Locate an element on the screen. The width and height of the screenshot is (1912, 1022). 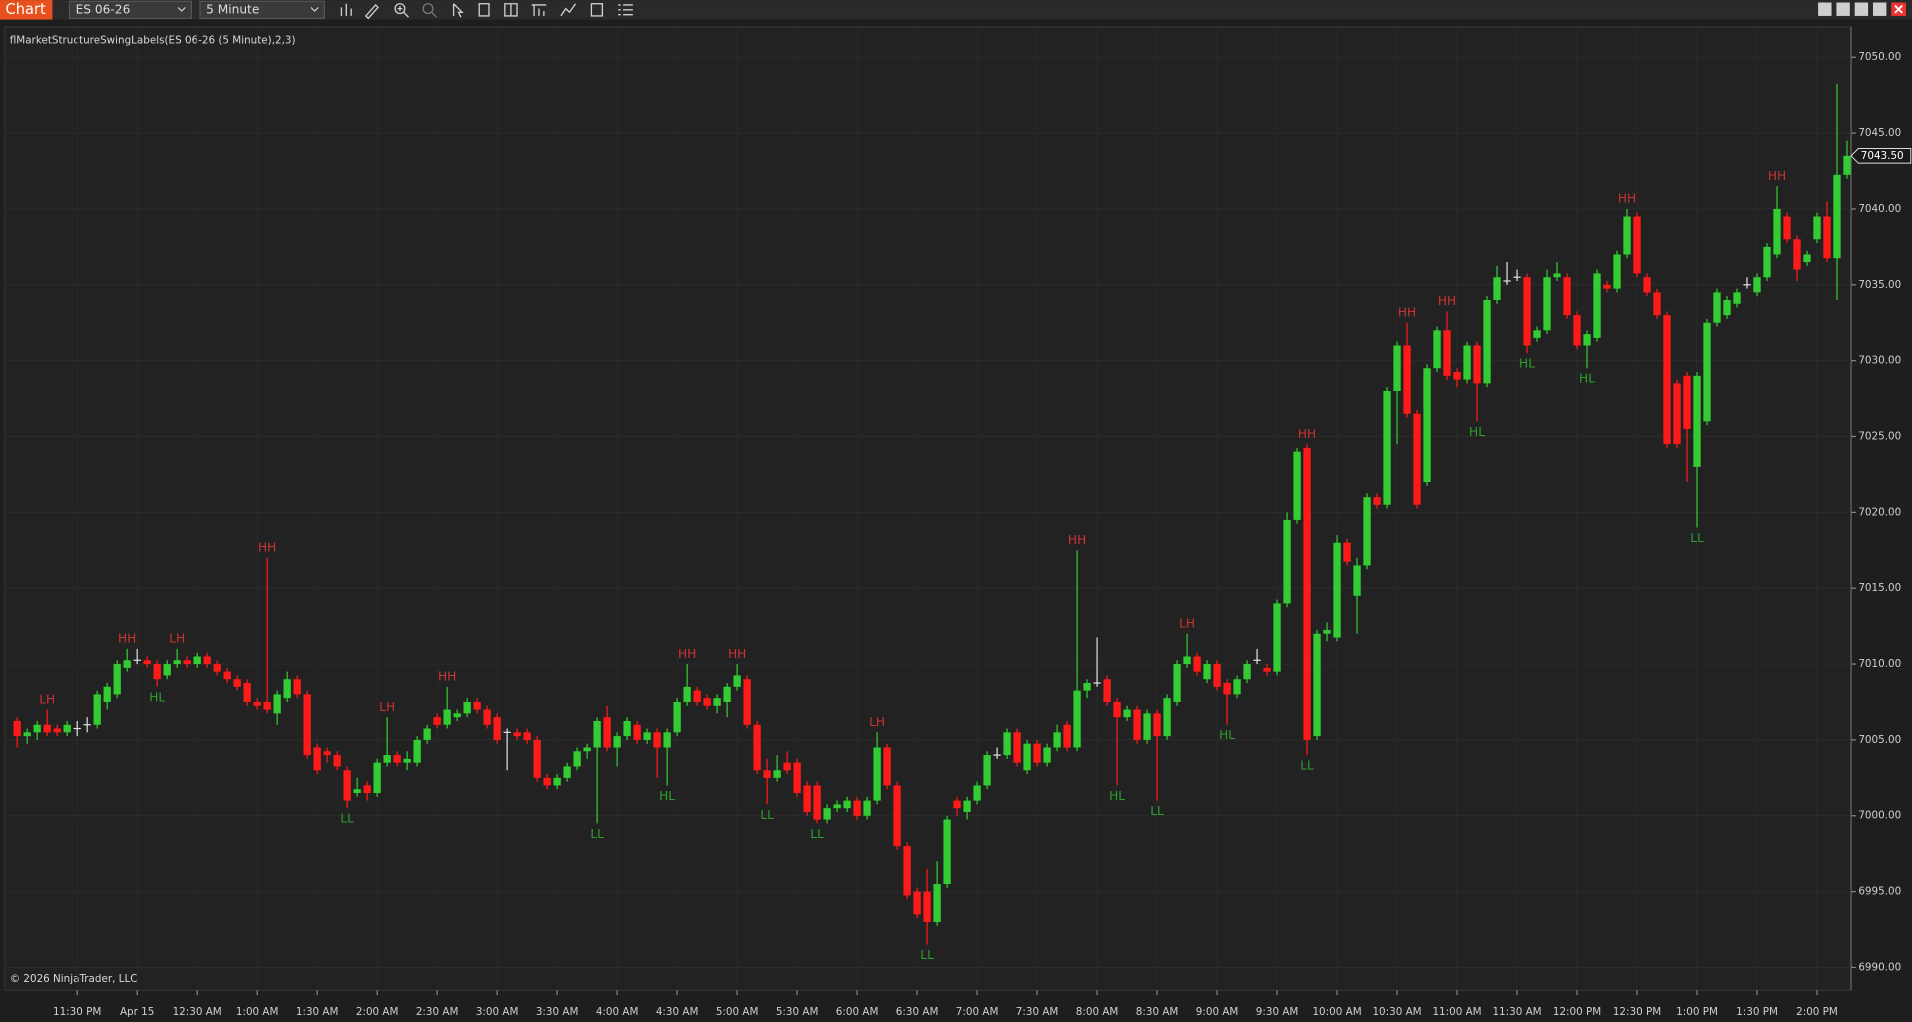
y-tick-label: 6995.00 is located at coordinates (1879, 892).